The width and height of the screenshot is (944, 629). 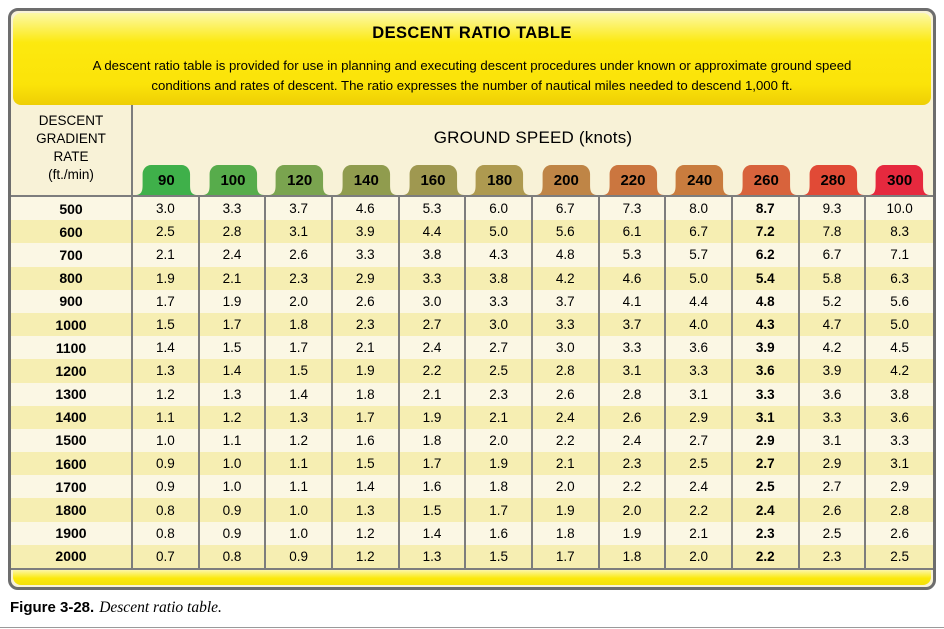 I want to click on ratio-cell: 2.7, so click(x=833, y=487).